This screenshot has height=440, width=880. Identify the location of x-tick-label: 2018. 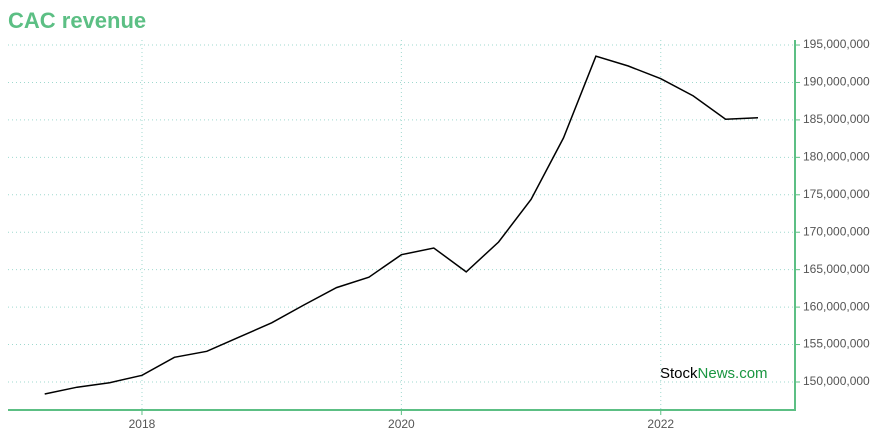
(142, 424).